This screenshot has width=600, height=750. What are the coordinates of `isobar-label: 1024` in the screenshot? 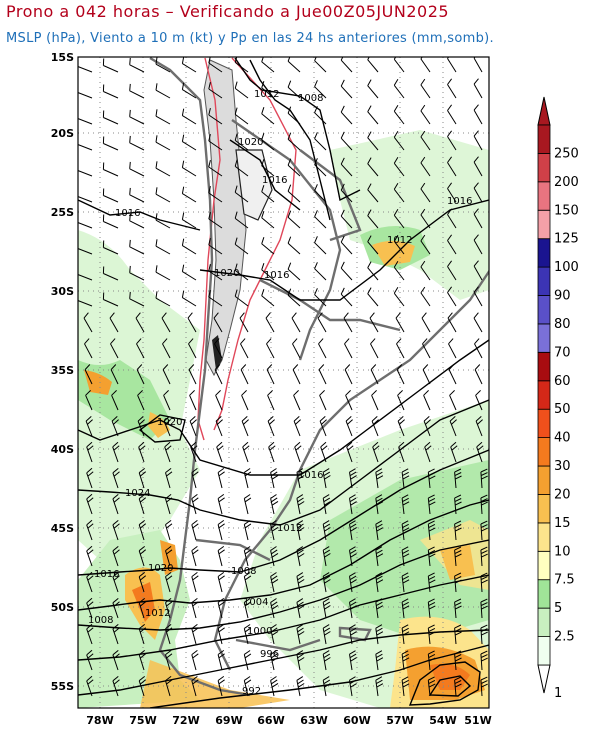 It's located at (137, 493).